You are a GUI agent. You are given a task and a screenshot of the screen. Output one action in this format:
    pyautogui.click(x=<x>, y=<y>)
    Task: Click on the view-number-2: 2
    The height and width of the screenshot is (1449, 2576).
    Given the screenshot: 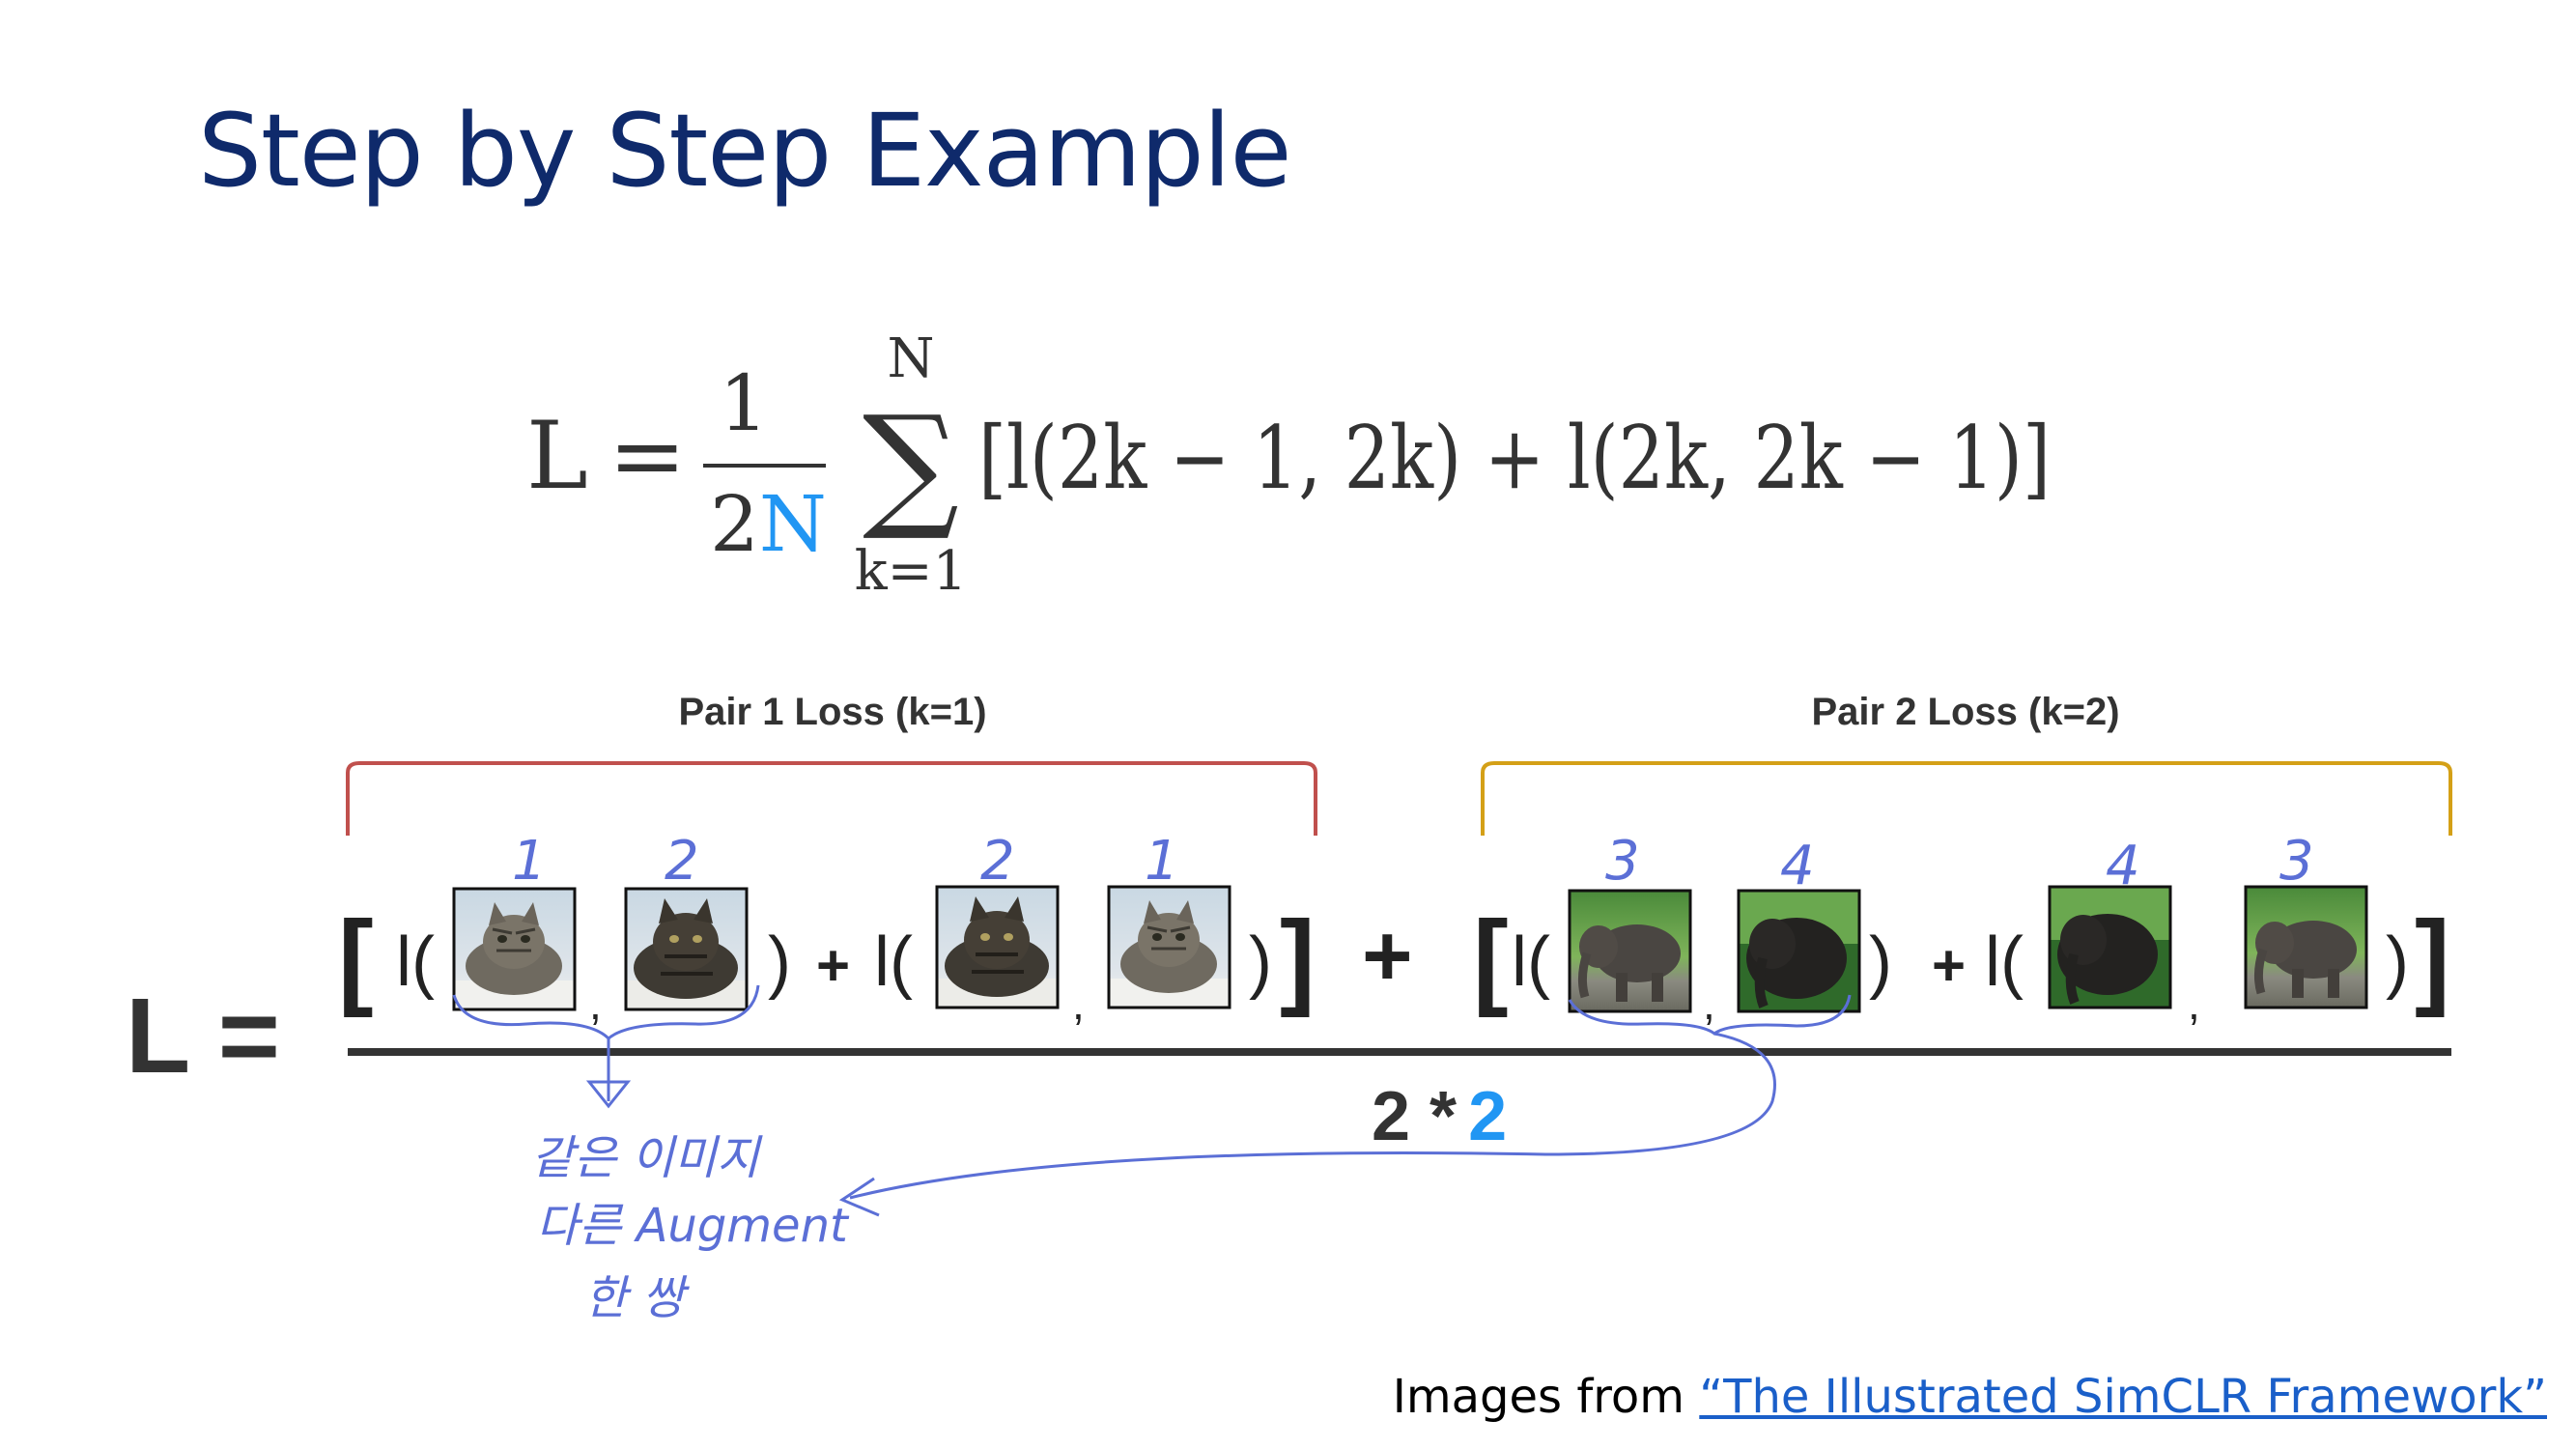 What is the action you would take?
    pyautogui.click(x=682, y=861)
    